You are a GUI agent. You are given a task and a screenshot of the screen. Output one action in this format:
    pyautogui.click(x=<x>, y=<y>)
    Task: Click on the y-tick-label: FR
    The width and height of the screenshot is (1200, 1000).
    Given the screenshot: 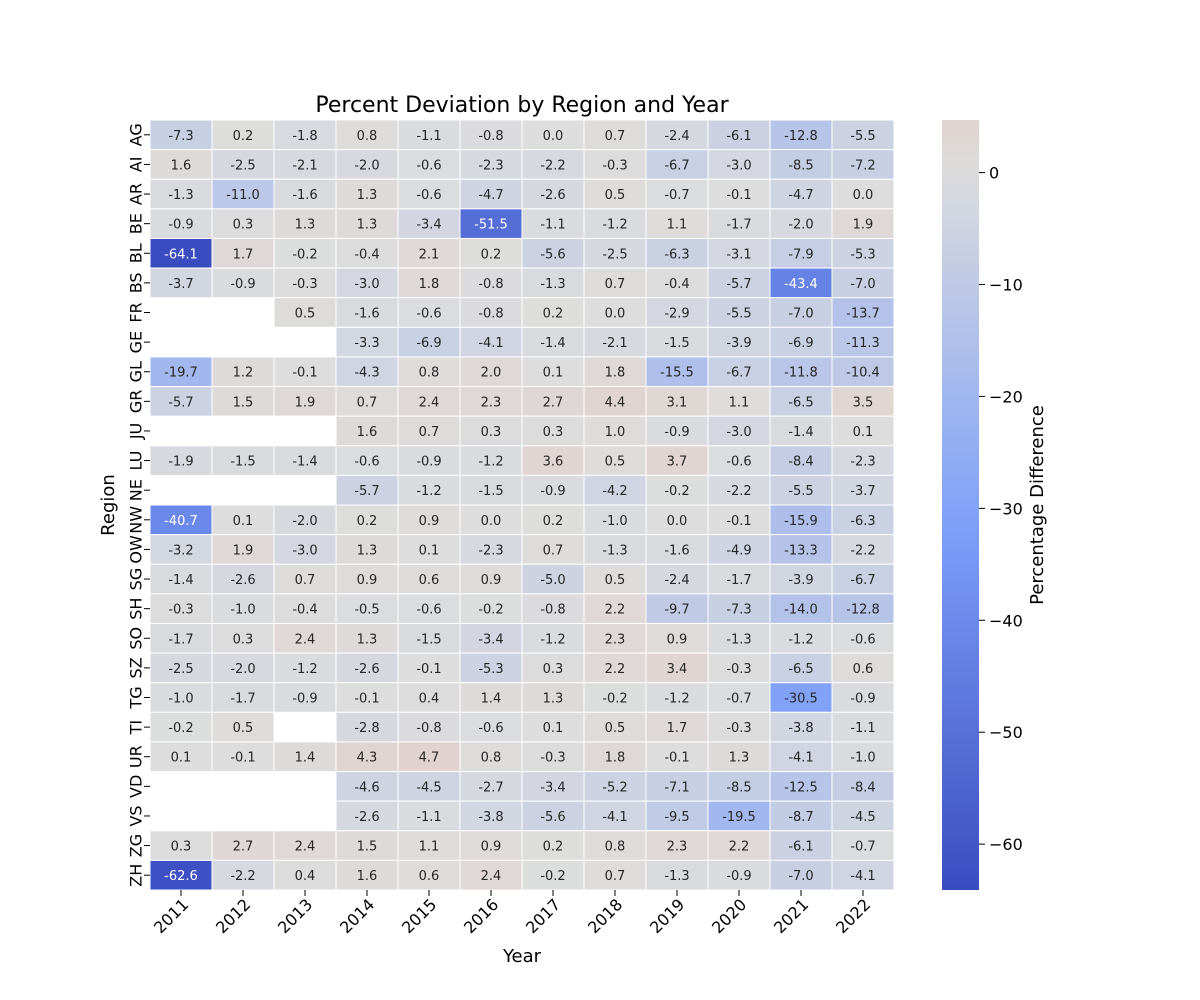 What is the action you would take?
    pyautogui.click(x=136, y=312)
    